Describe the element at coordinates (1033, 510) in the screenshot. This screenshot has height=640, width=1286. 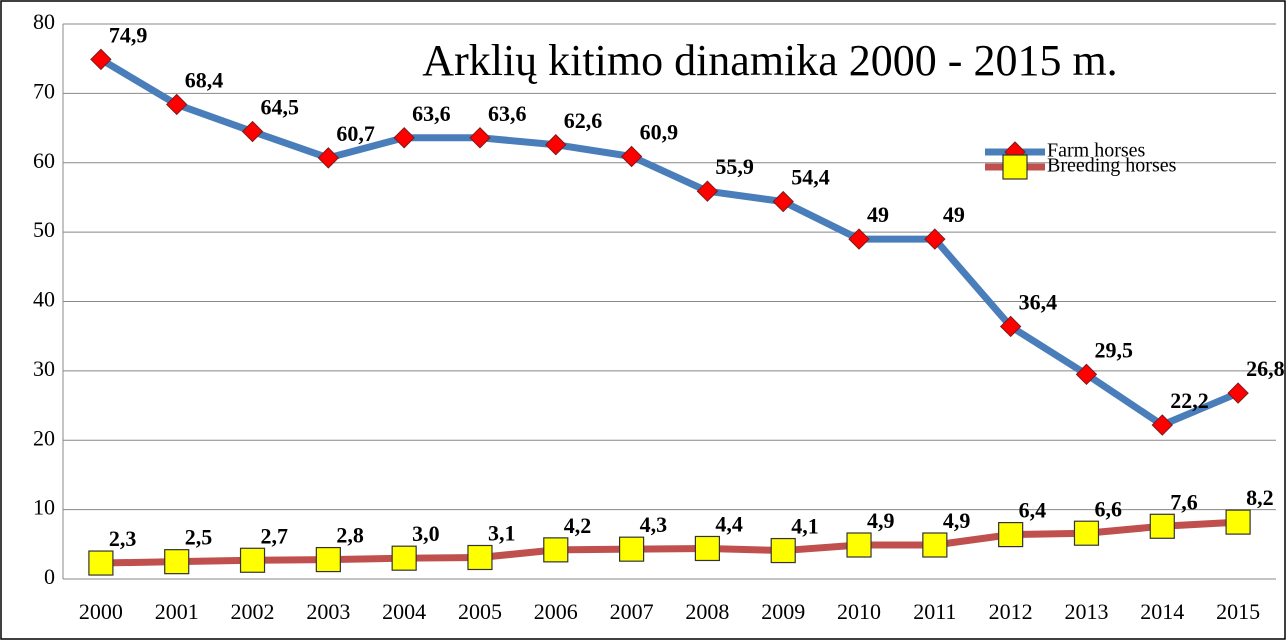
I see `data-label: 6,4` at that location.